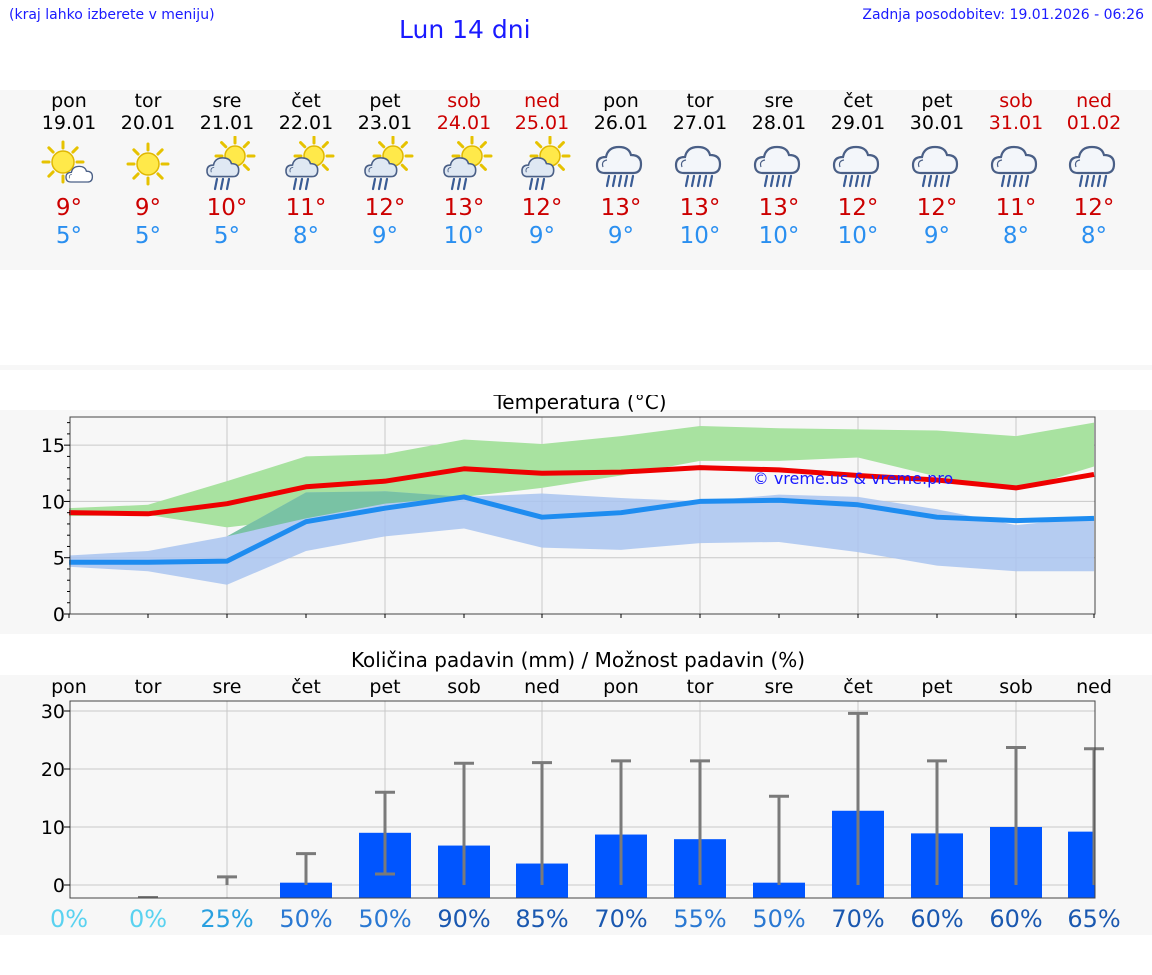 This screenshot has width=1152, height=975. I want to click on day-date: 31.01, so click(1016, 123).